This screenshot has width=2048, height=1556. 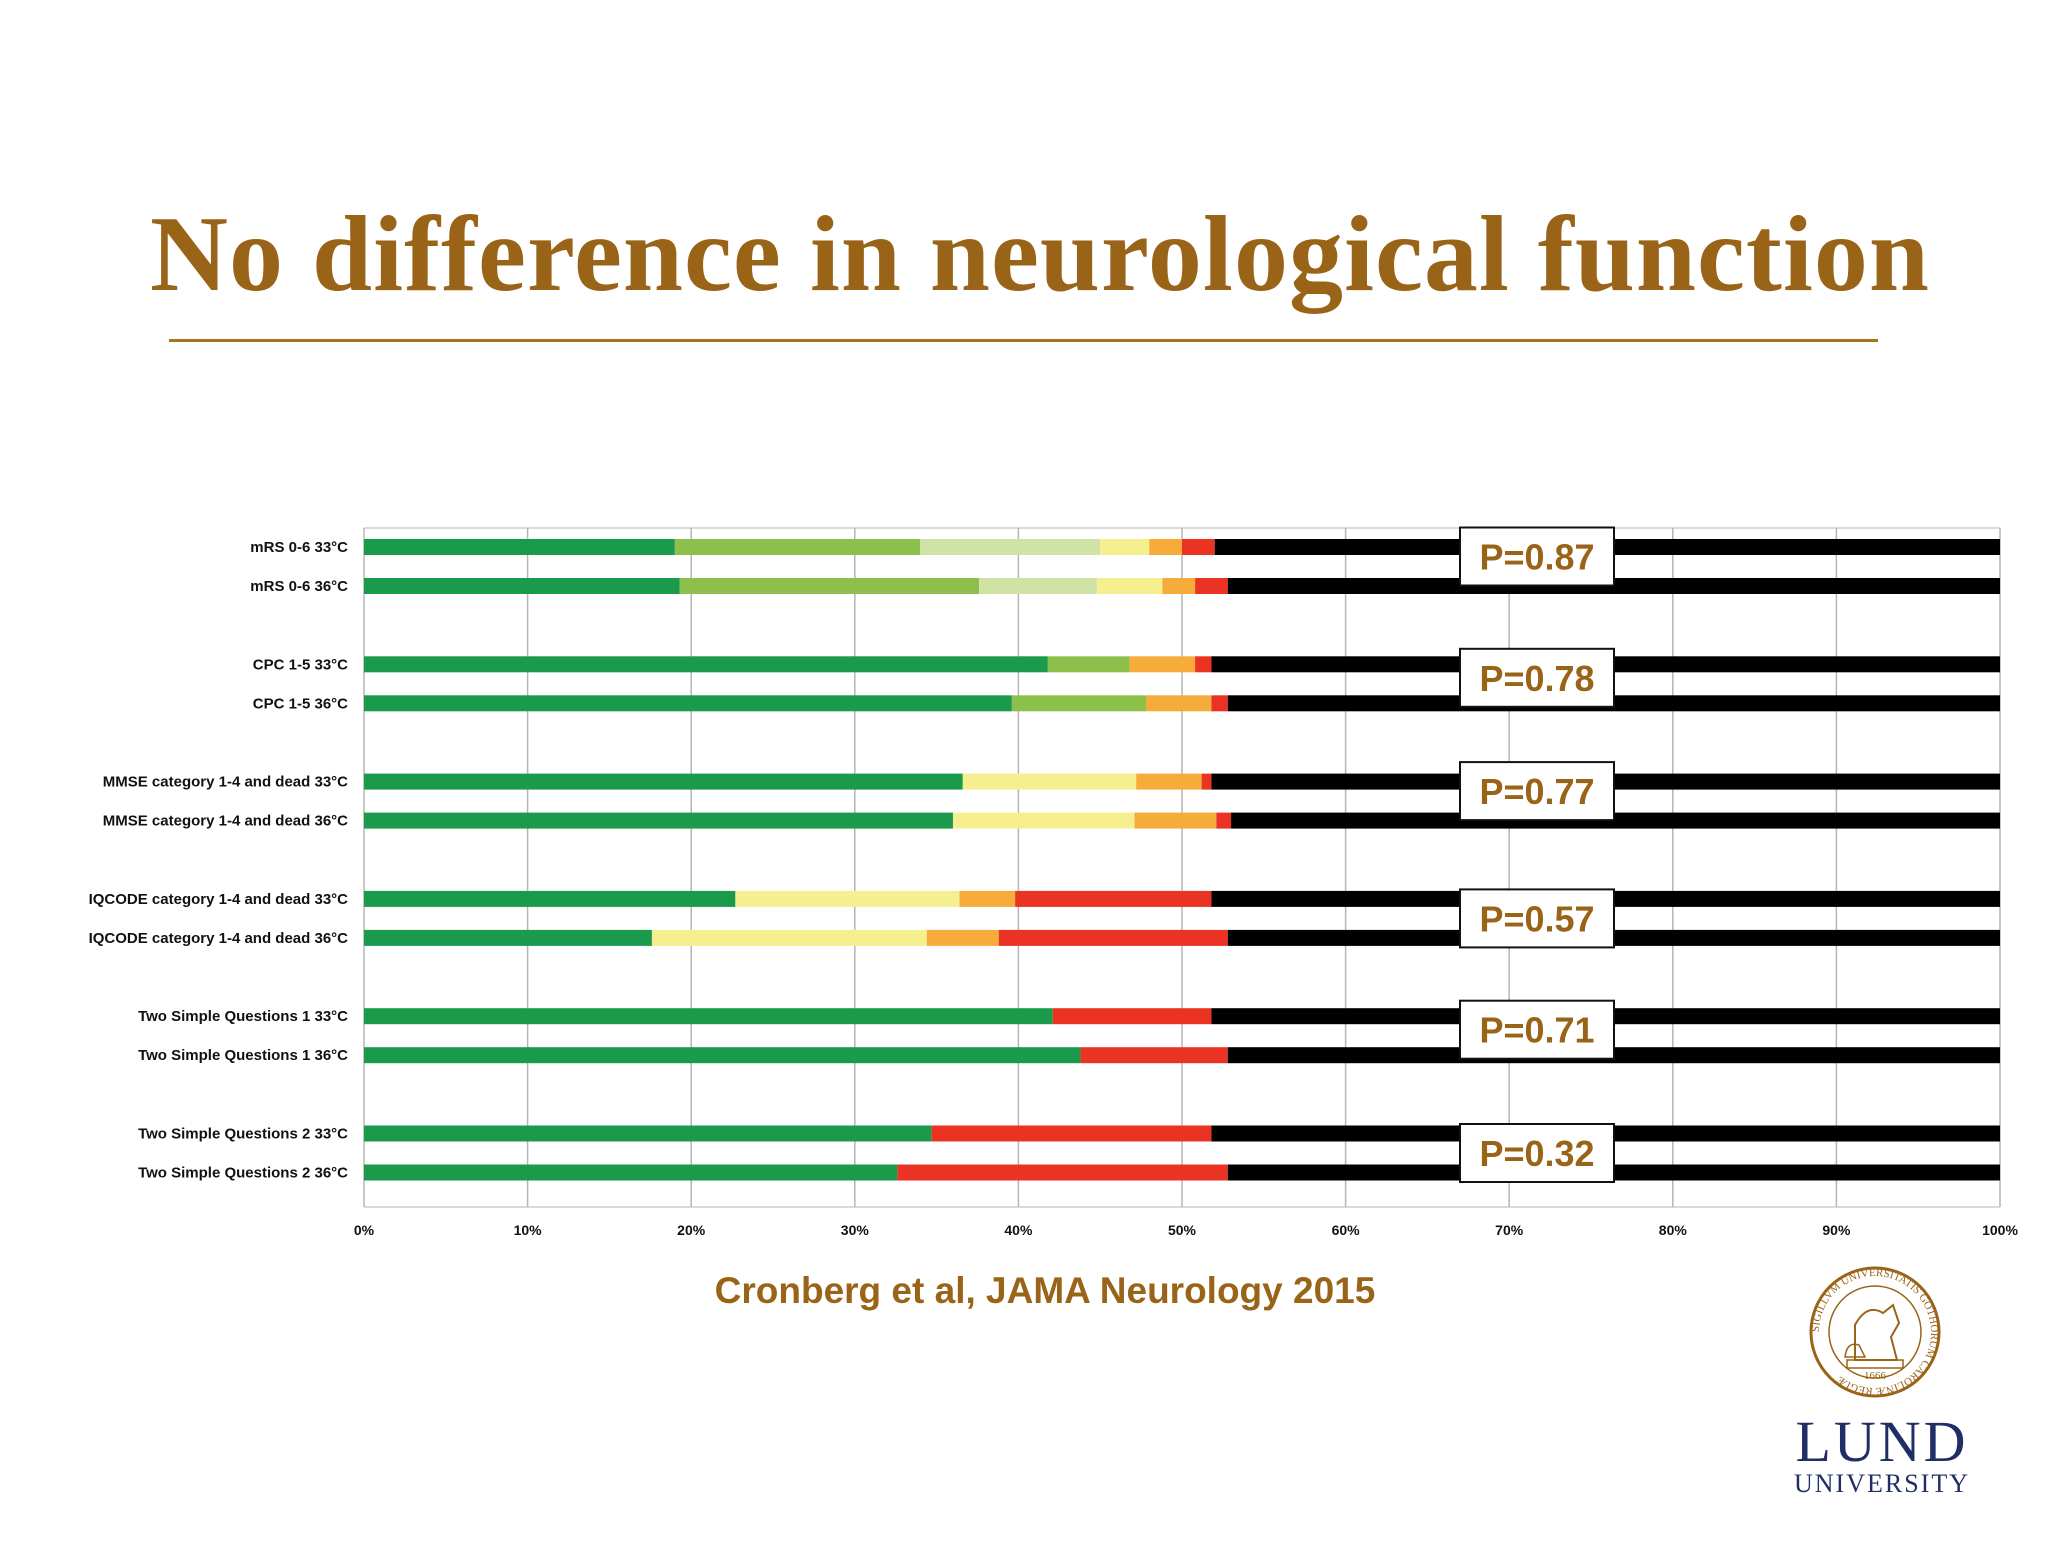 What do you see at coordinates (1346, 1230) in the screenshot?
I see `x-tick-label: 60%` at bounding box center [1346, 1230].